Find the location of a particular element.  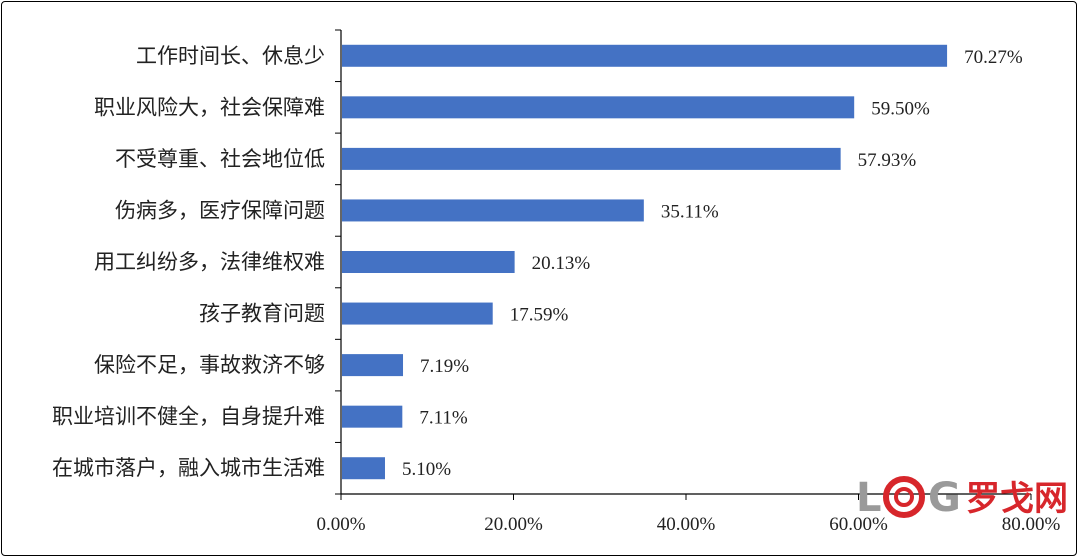

x-tick-label: 40.00% is located at coordinates (686, 524).